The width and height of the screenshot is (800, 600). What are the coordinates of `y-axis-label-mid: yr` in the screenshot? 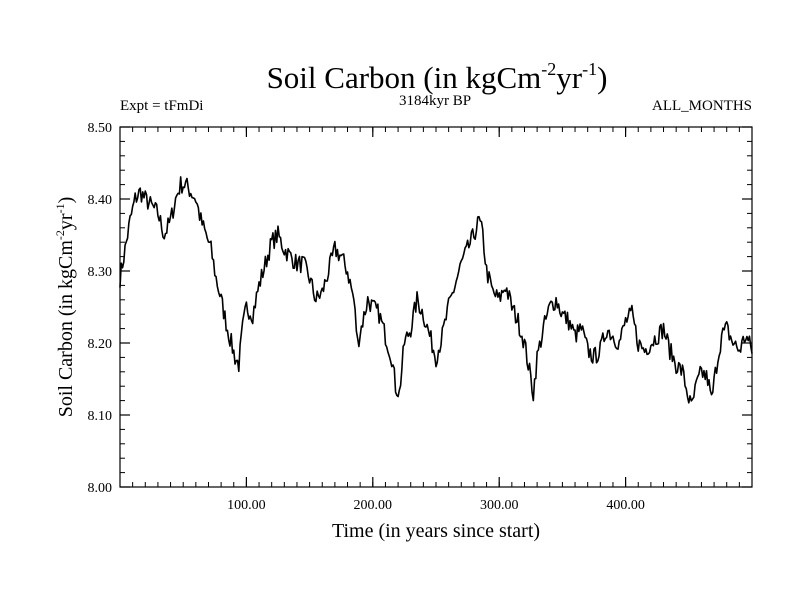 It's located at (66, 221).